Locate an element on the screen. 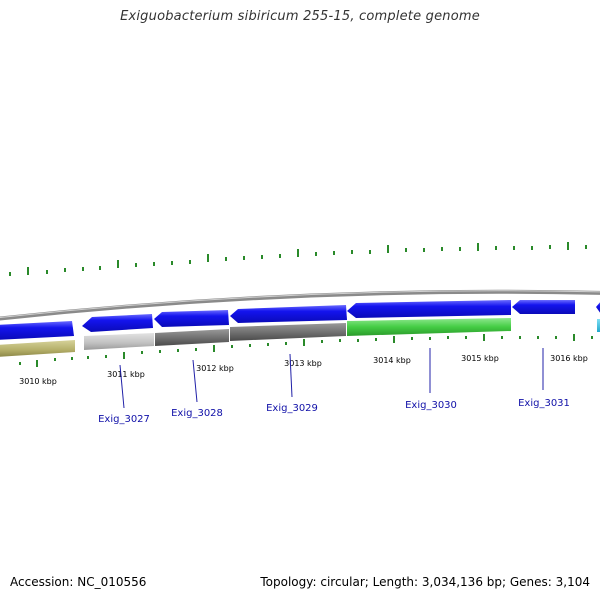 Image resolution: width=600 pixels, height=600 pixels. category-segment-olive is located at coordinates (37, 348).